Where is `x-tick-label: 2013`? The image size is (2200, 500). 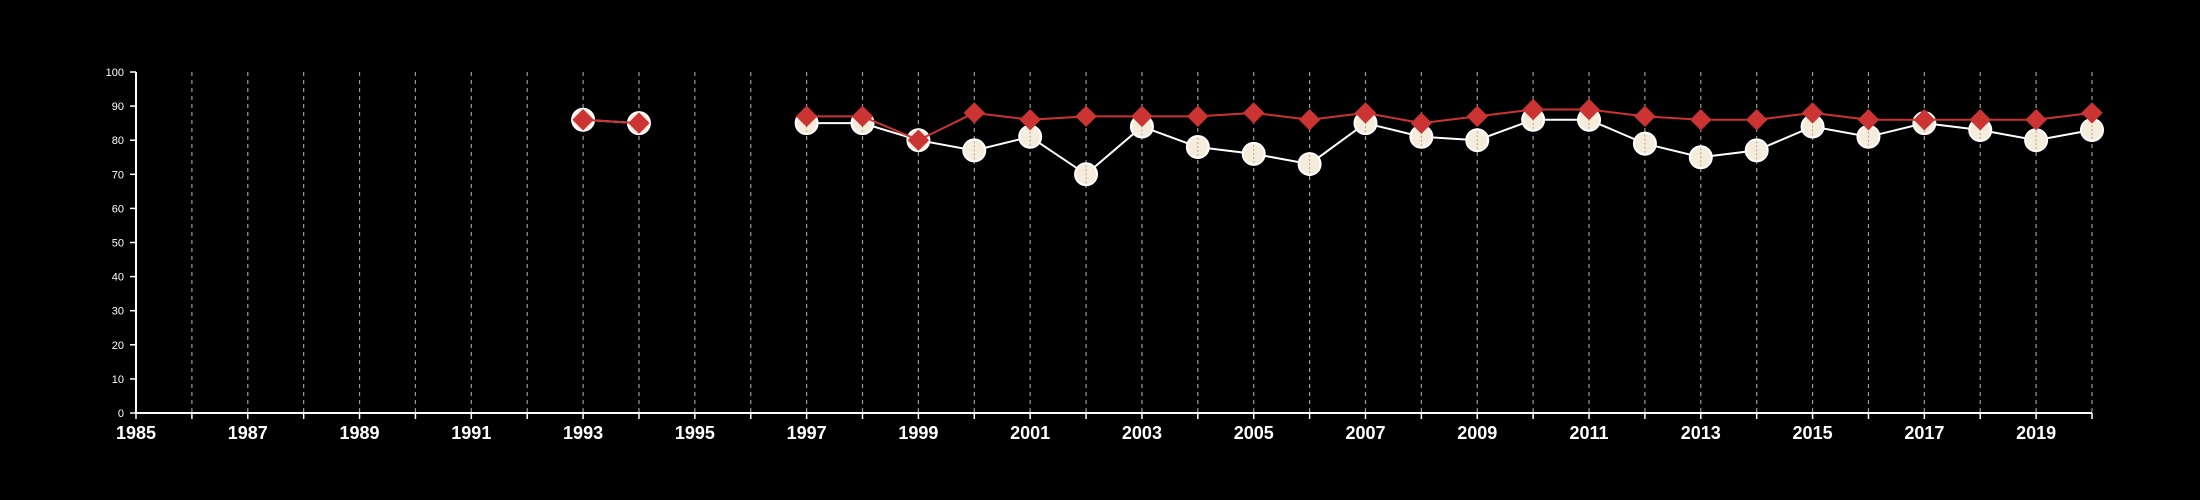 x-tick-label: 2013 is located at coordinates (1701, 433).